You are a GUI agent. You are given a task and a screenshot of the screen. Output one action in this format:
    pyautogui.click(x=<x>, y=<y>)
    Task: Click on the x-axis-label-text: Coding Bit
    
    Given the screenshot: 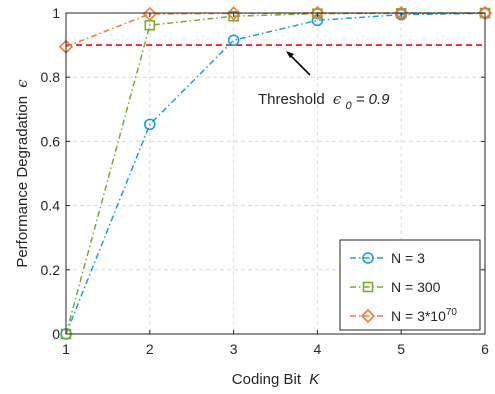 What is the action you would take?
    pyautogui.click(x=267, y=379)
    